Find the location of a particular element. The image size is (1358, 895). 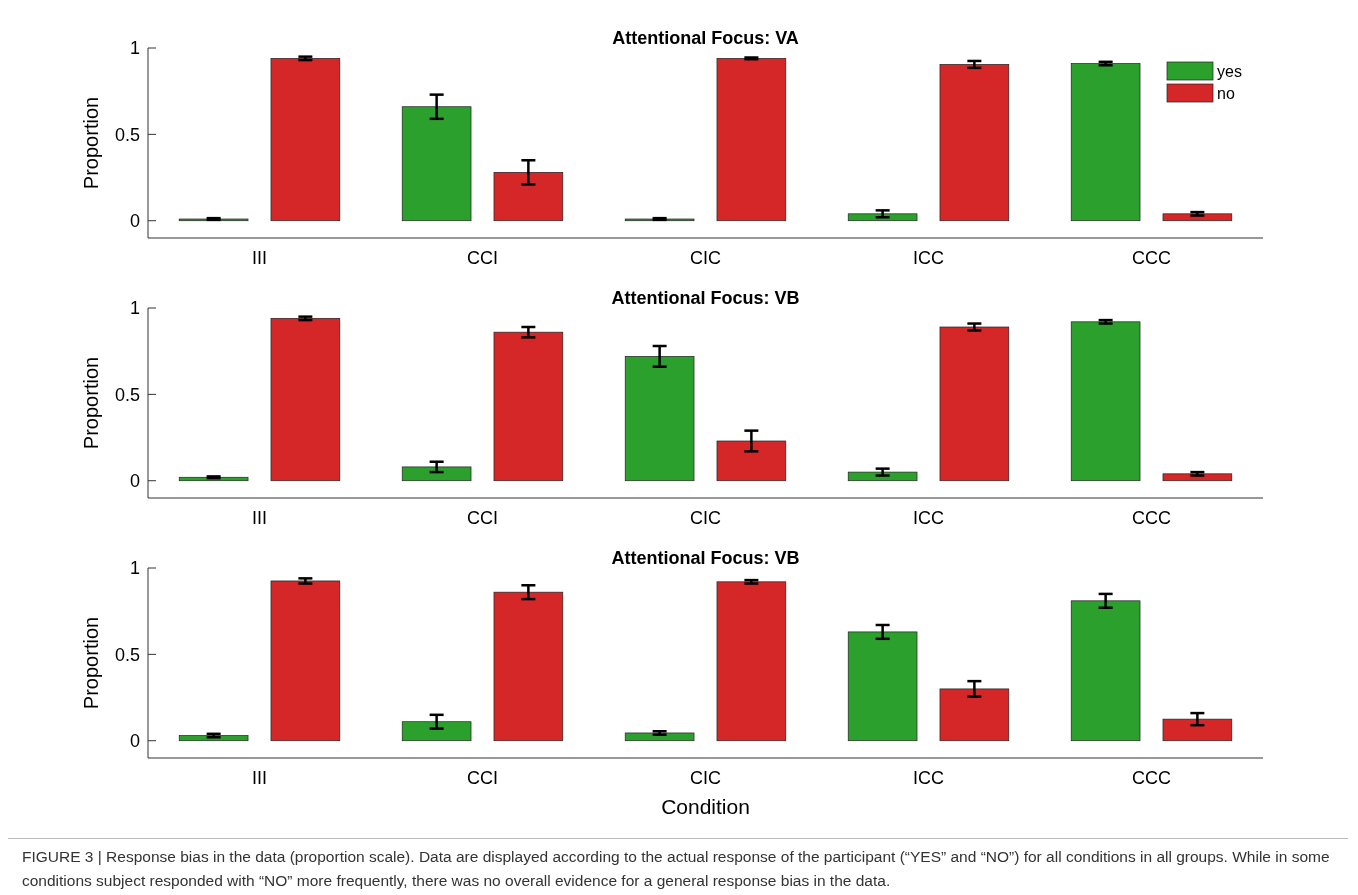

legend-label: yes is located at coordinates (1229, 71).